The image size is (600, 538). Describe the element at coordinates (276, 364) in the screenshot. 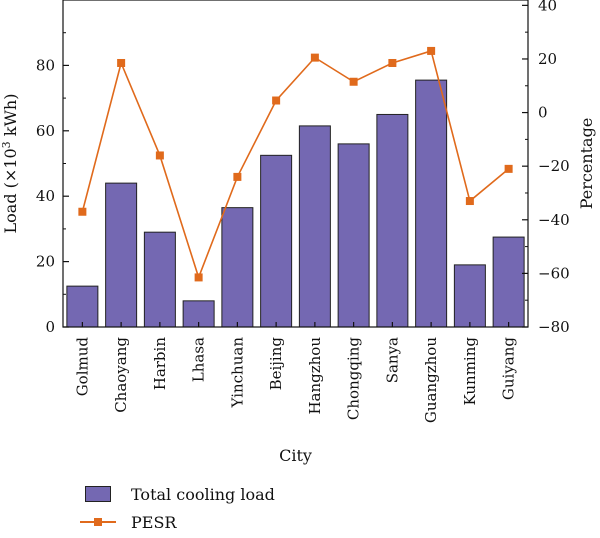

I see `x-tick-label-beijing: Beijing` at that location.